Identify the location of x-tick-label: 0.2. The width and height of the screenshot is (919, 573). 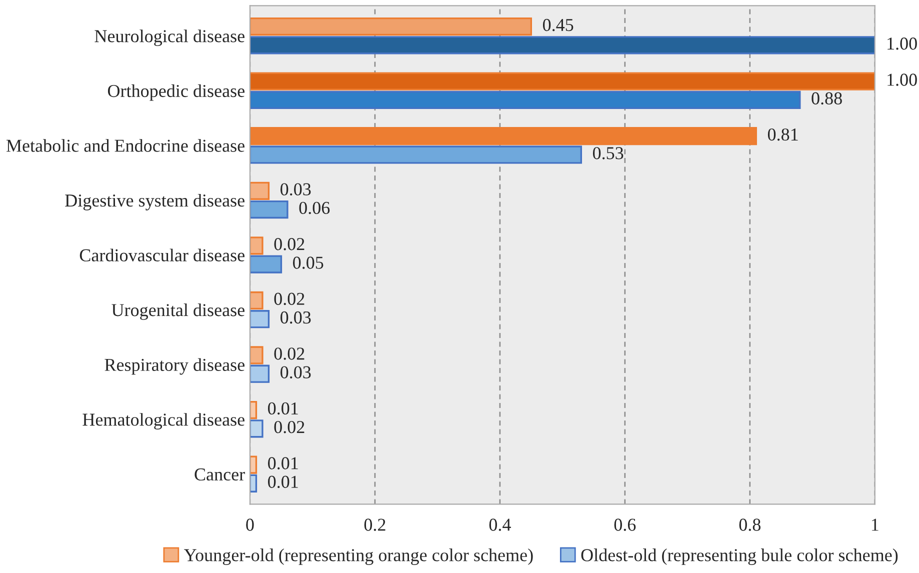
(375, 524).